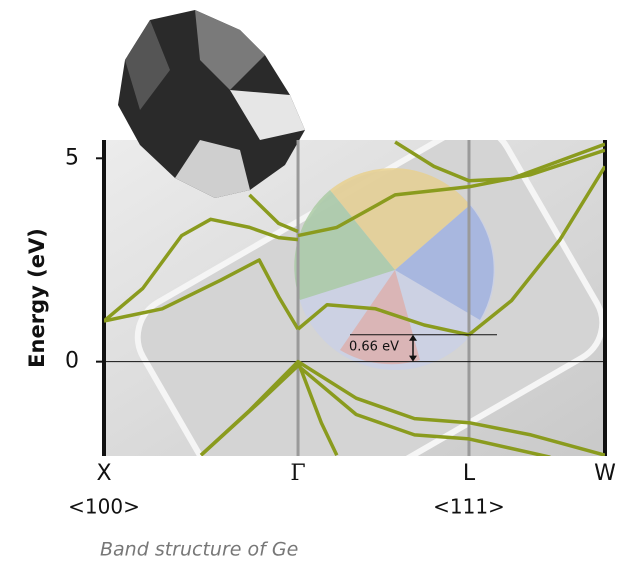  What do you see at coordinates (297, 473) in the screenshot?
I see `x-tick-label: Γ` at bounding box center [297, 473].